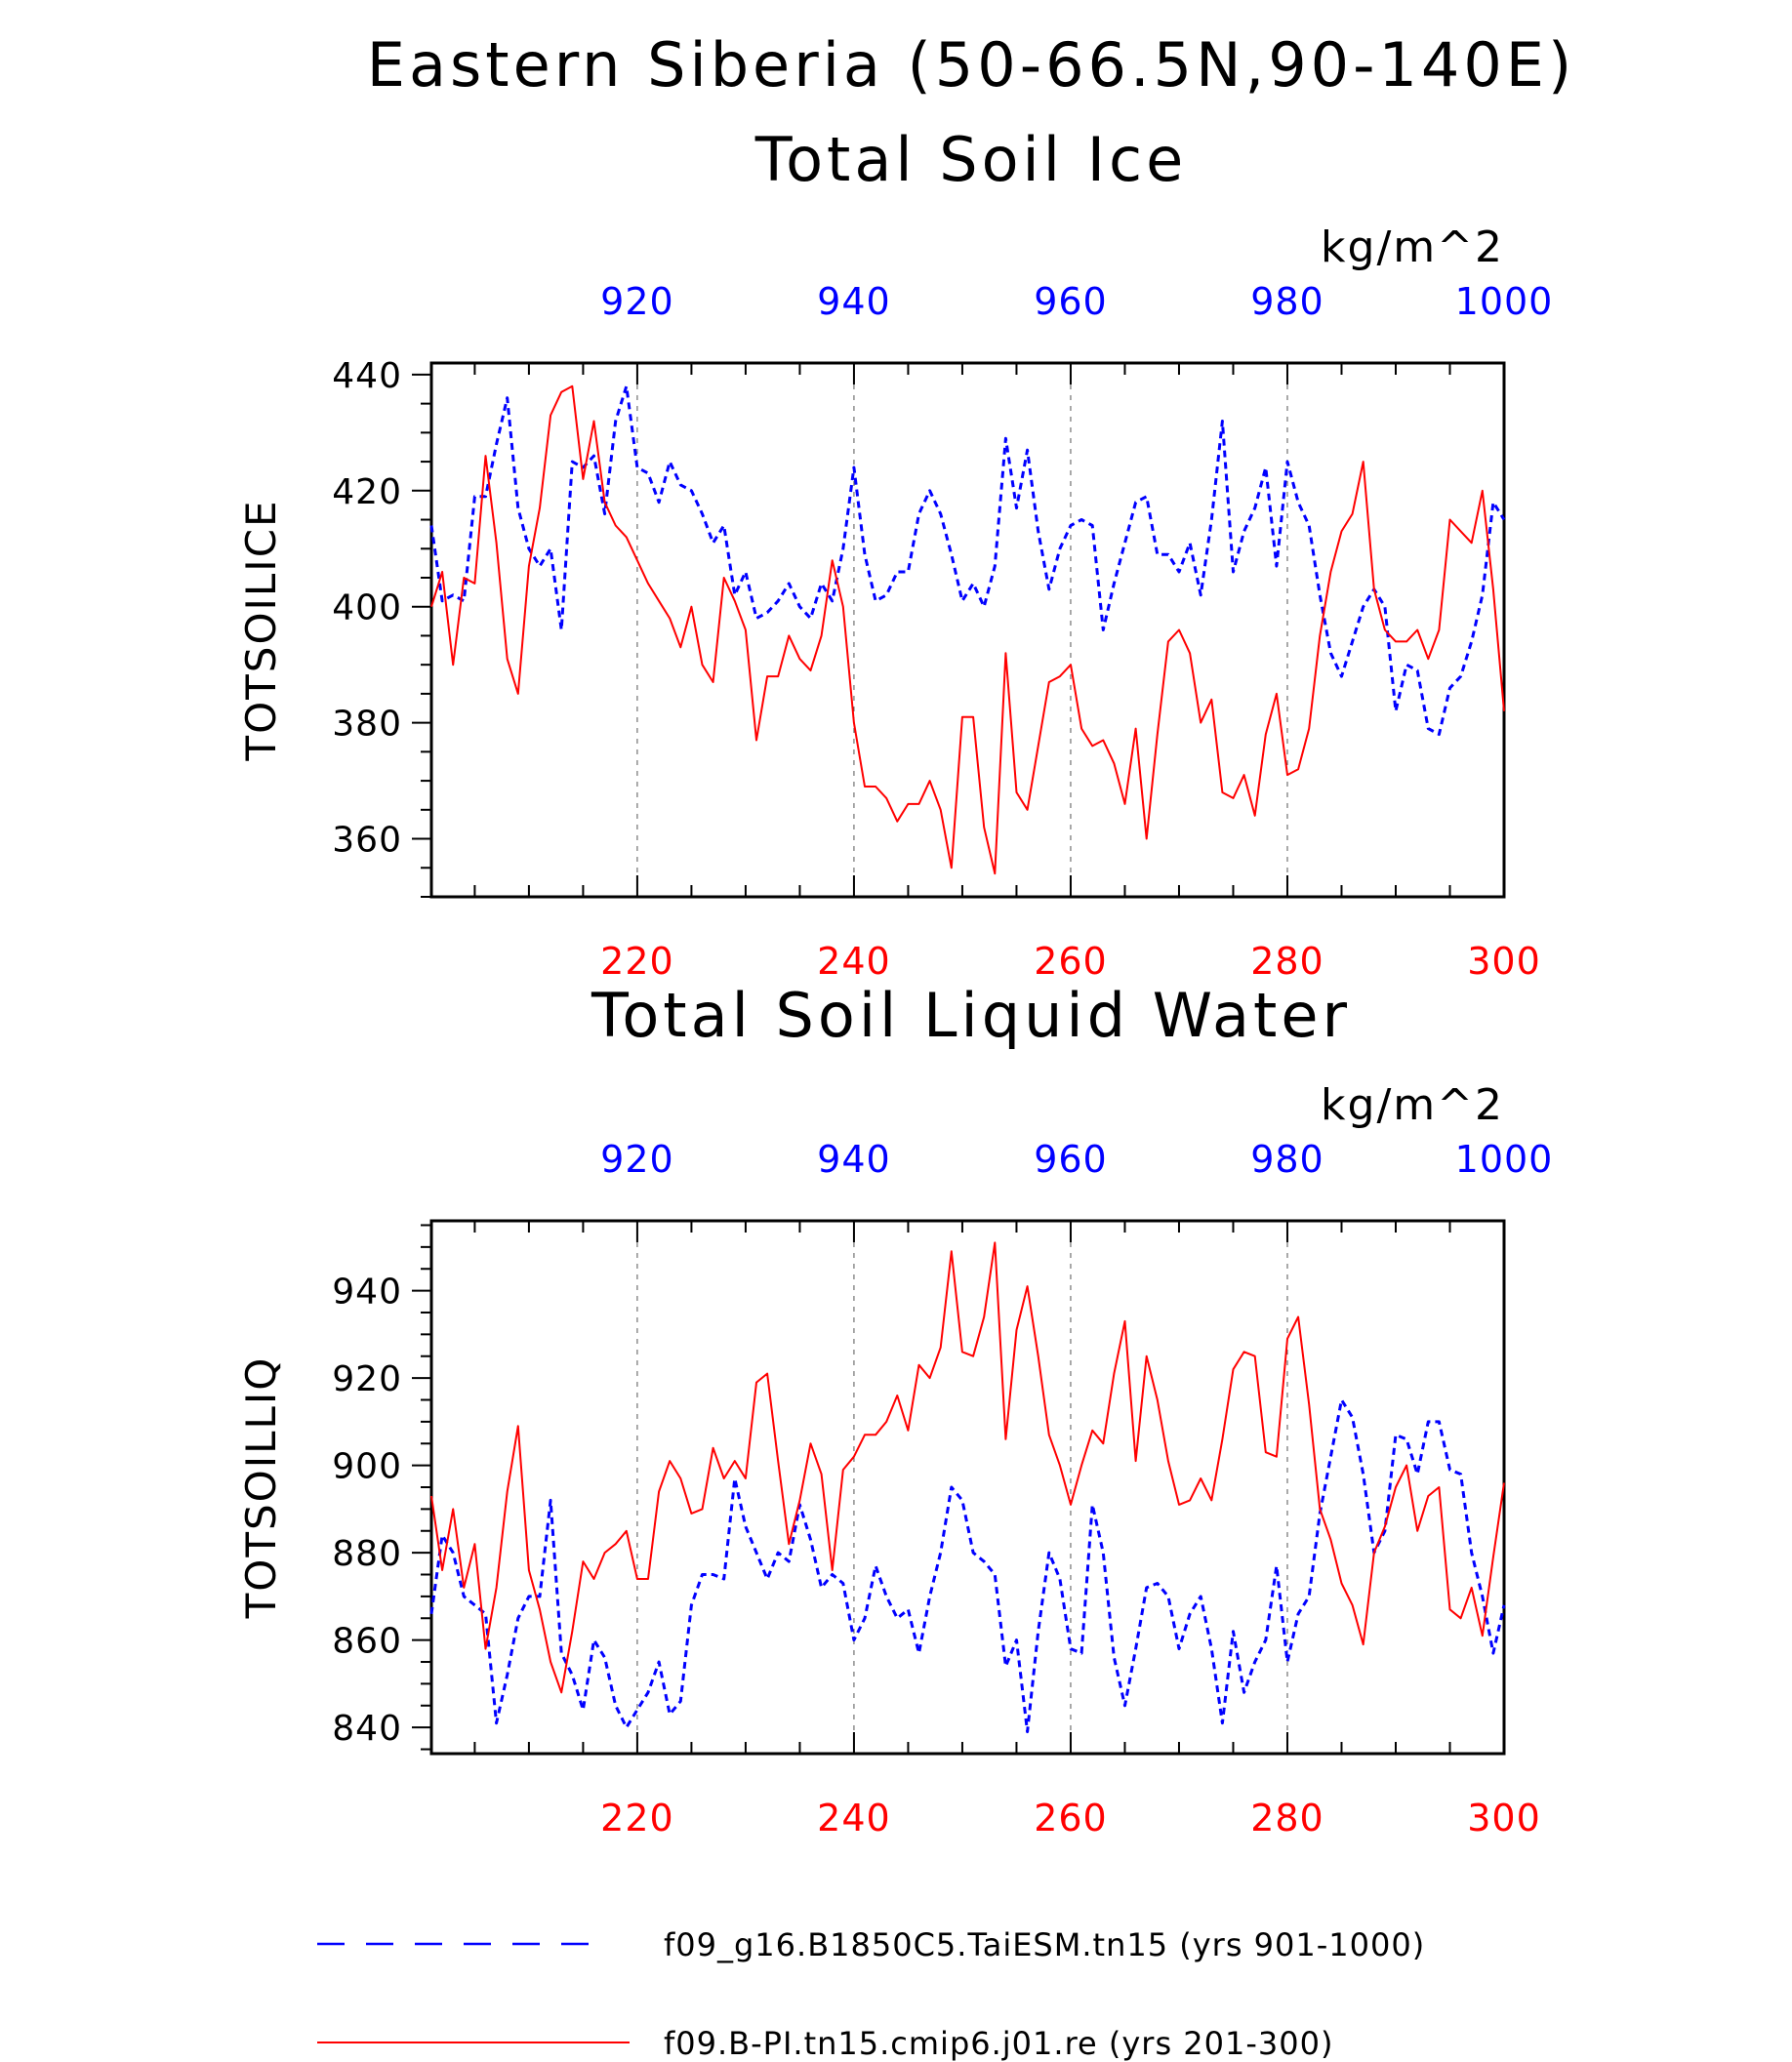 The width and height of the screenshot is (1792, 2062). What do you see at coordinates (367, 841) in the screenshot?
I see `y-tick-label: 360` at bounding box center [367, 841].